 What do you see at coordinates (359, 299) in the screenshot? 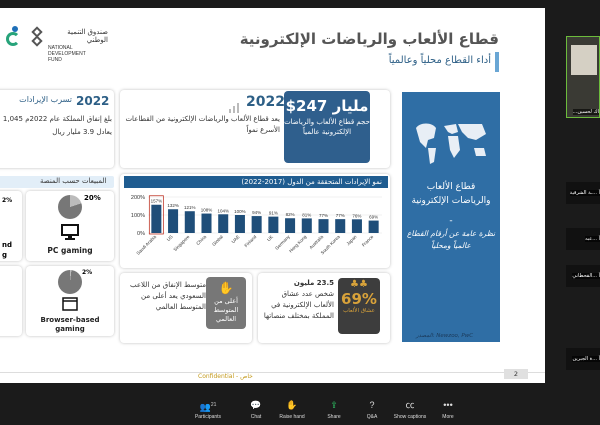
I see `gamers-percent: 69%` at bounding box center [359, 299].